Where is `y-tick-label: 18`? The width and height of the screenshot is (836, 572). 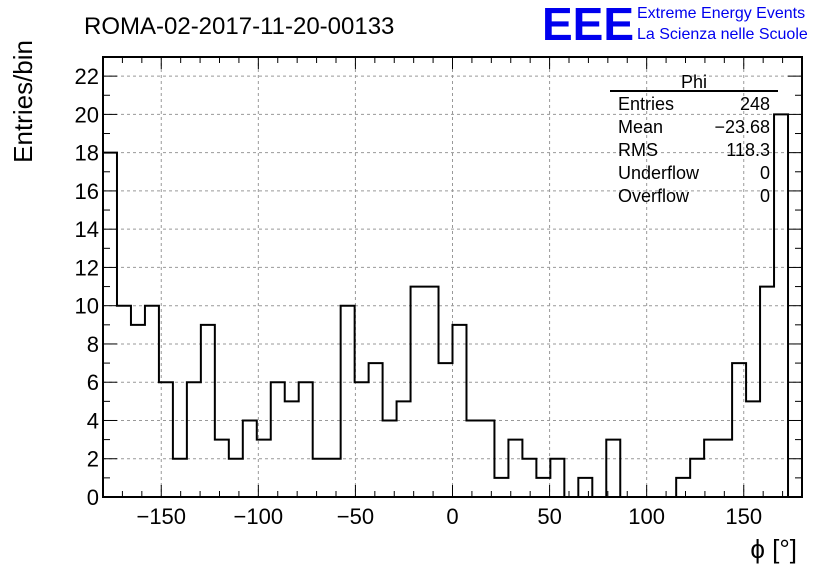
y-tick-label: 18 is located at coordinates (87, 153).